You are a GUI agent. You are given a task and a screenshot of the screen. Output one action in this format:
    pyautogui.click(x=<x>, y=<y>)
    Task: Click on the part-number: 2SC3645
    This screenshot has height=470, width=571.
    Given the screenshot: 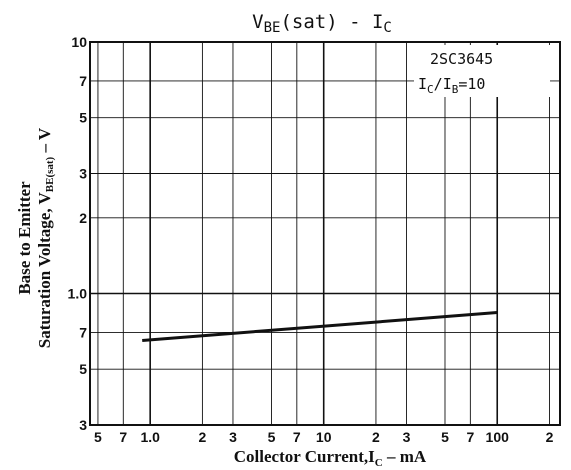 What is the action you would take?
    pyautogui.click(x=461, y=59)
    